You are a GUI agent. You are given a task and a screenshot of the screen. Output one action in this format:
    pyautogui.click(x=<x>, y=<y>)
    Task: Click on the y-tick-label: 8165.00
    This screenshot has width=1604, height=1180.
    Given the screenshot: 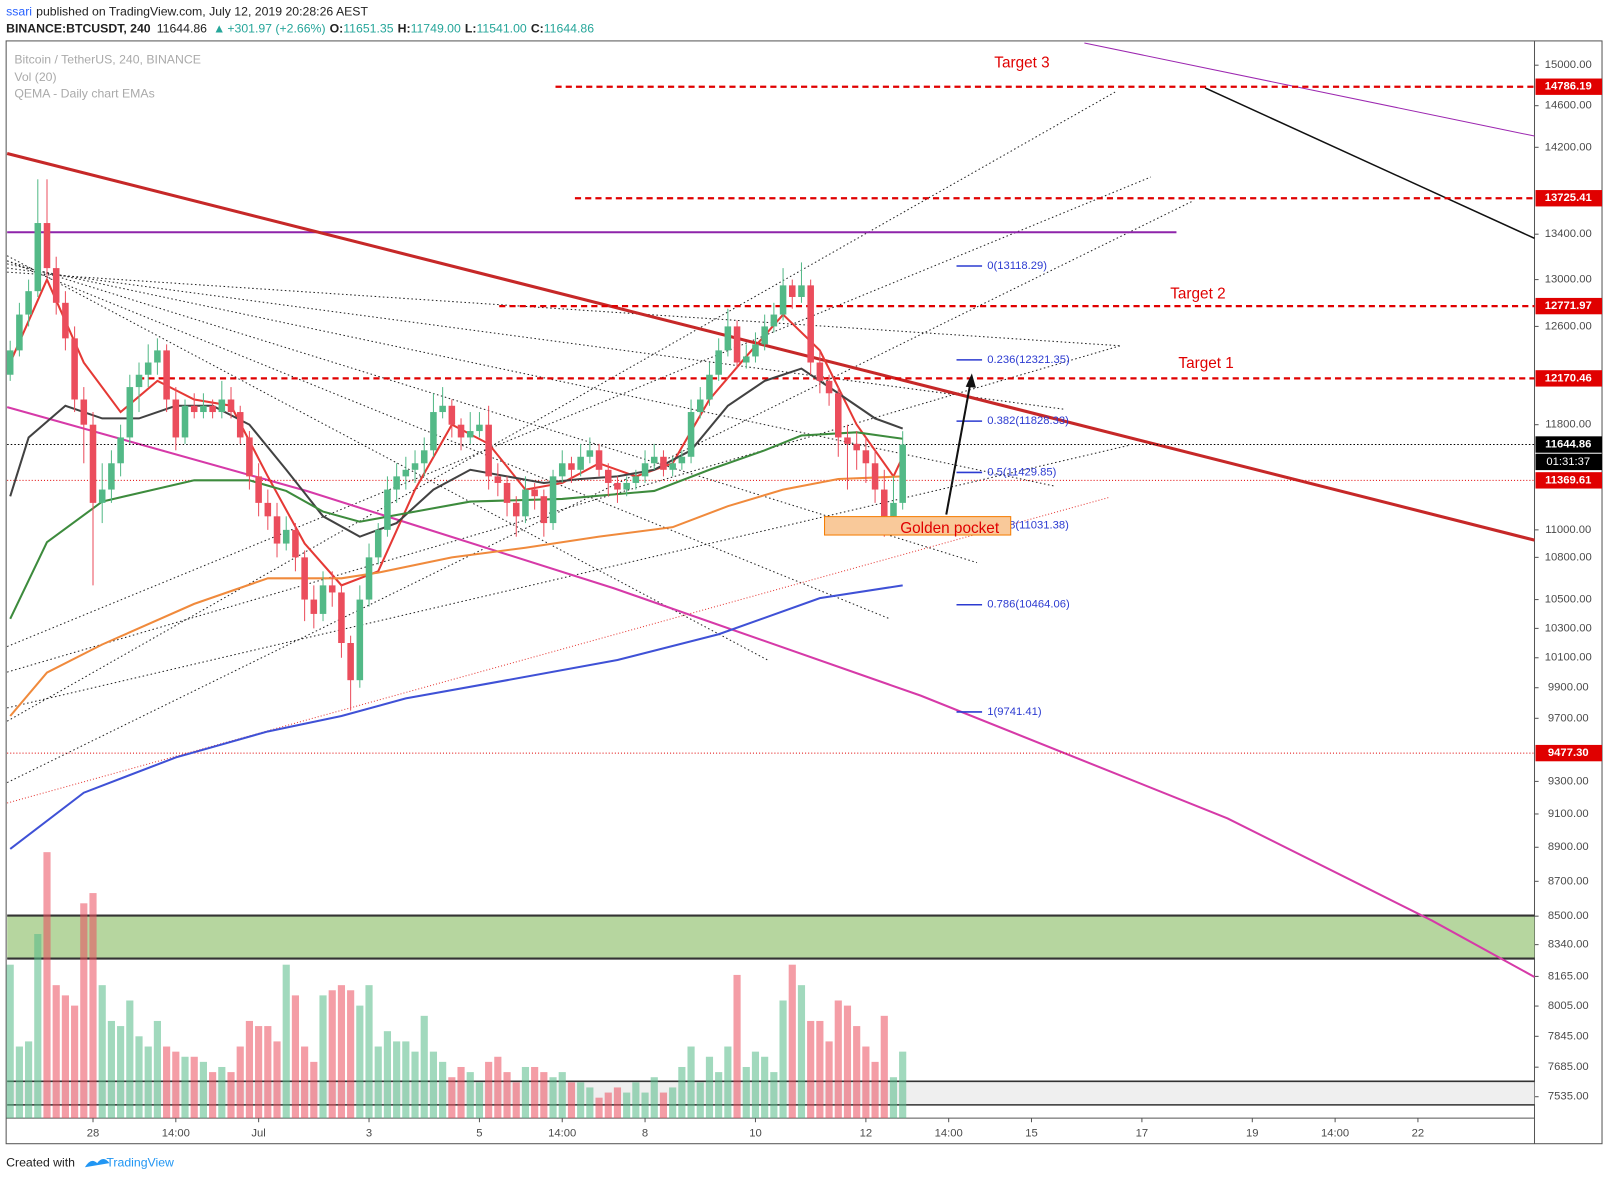 What is the action you would take?
    pyautogui.click(x=1568, y=976)
    